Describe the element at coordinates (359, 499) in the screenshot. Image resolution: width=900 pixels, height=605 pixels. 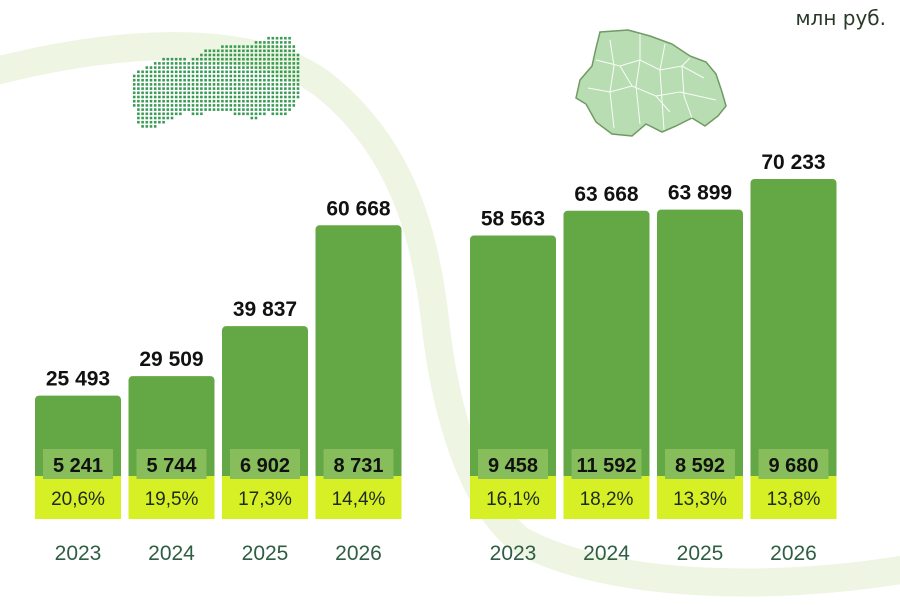
I see `share-label: 14,4%` at that location.